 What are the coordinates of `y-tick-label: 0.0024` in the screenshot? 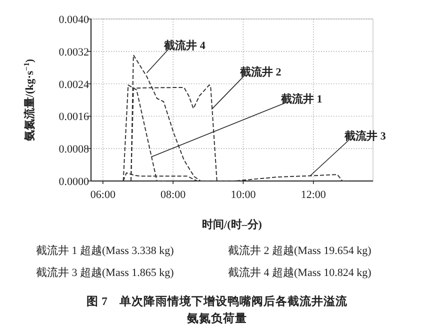 It's located at (74, 84).